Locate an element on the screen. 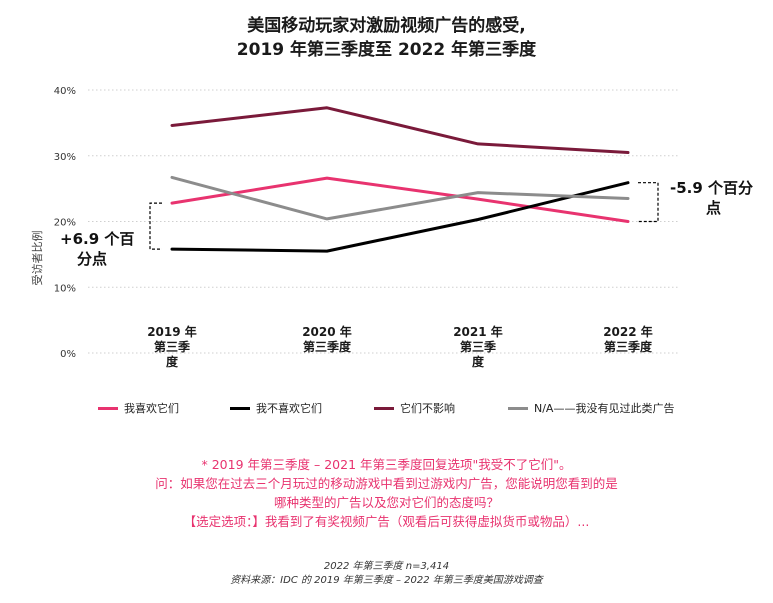 The height and width of the screenshot is (603, 773). x-tick-label: 2019 年第三季度 is located at coordinates (172, 346).